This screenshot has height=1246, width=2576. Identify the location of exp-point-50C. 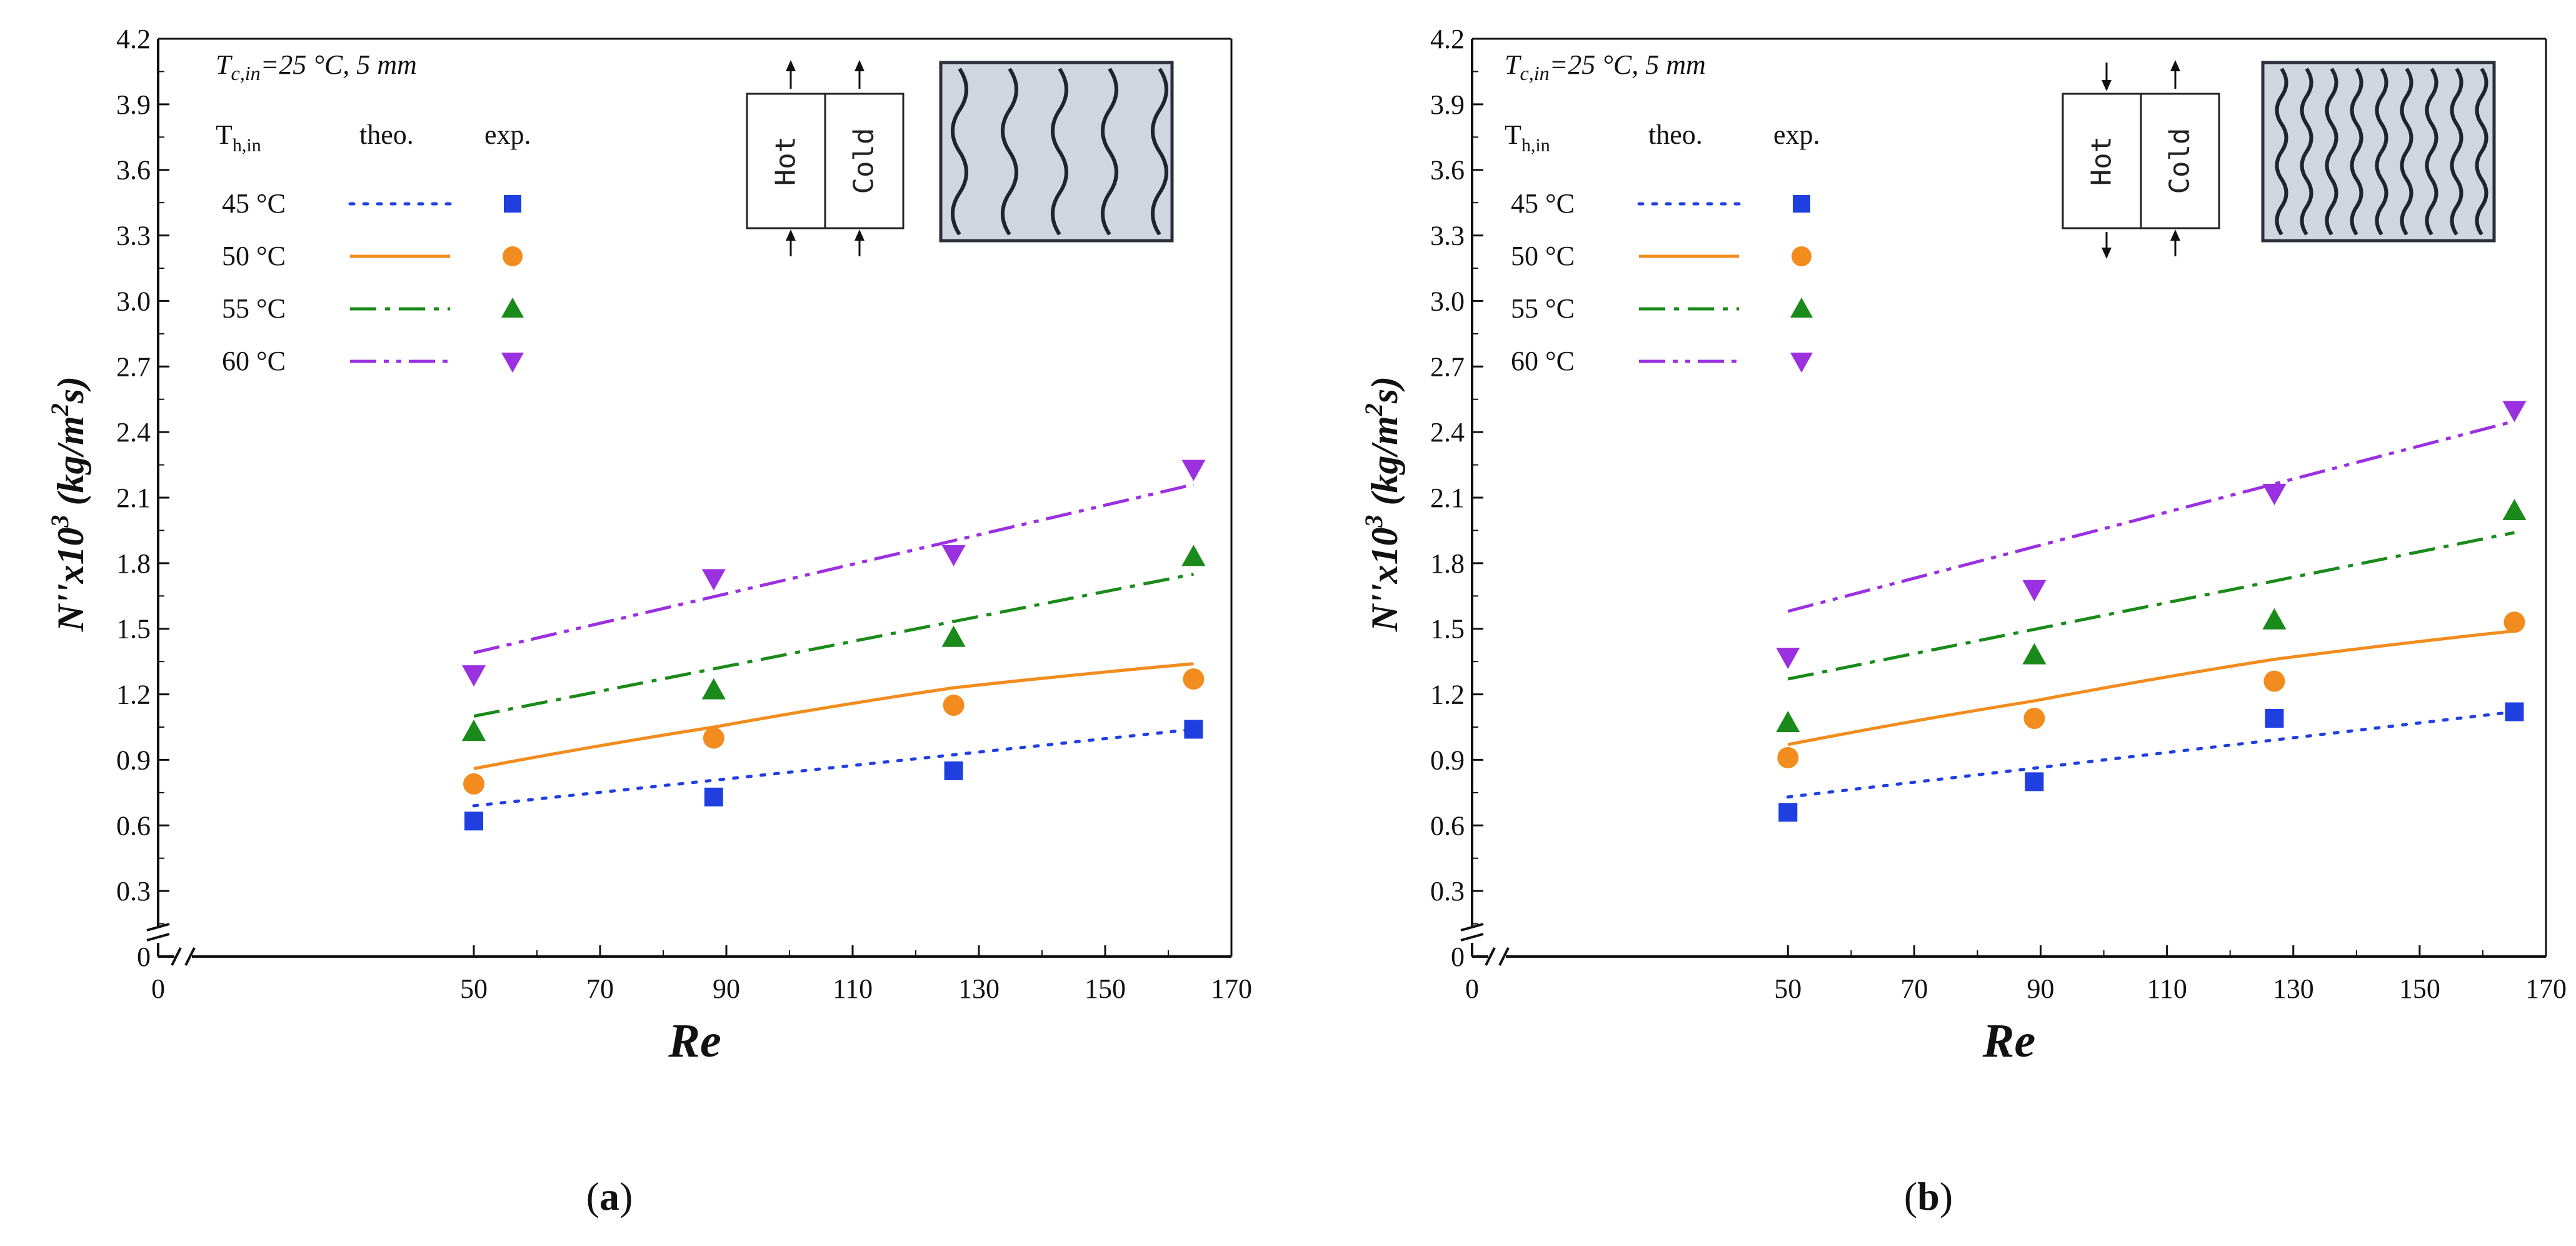
(1194, 679).